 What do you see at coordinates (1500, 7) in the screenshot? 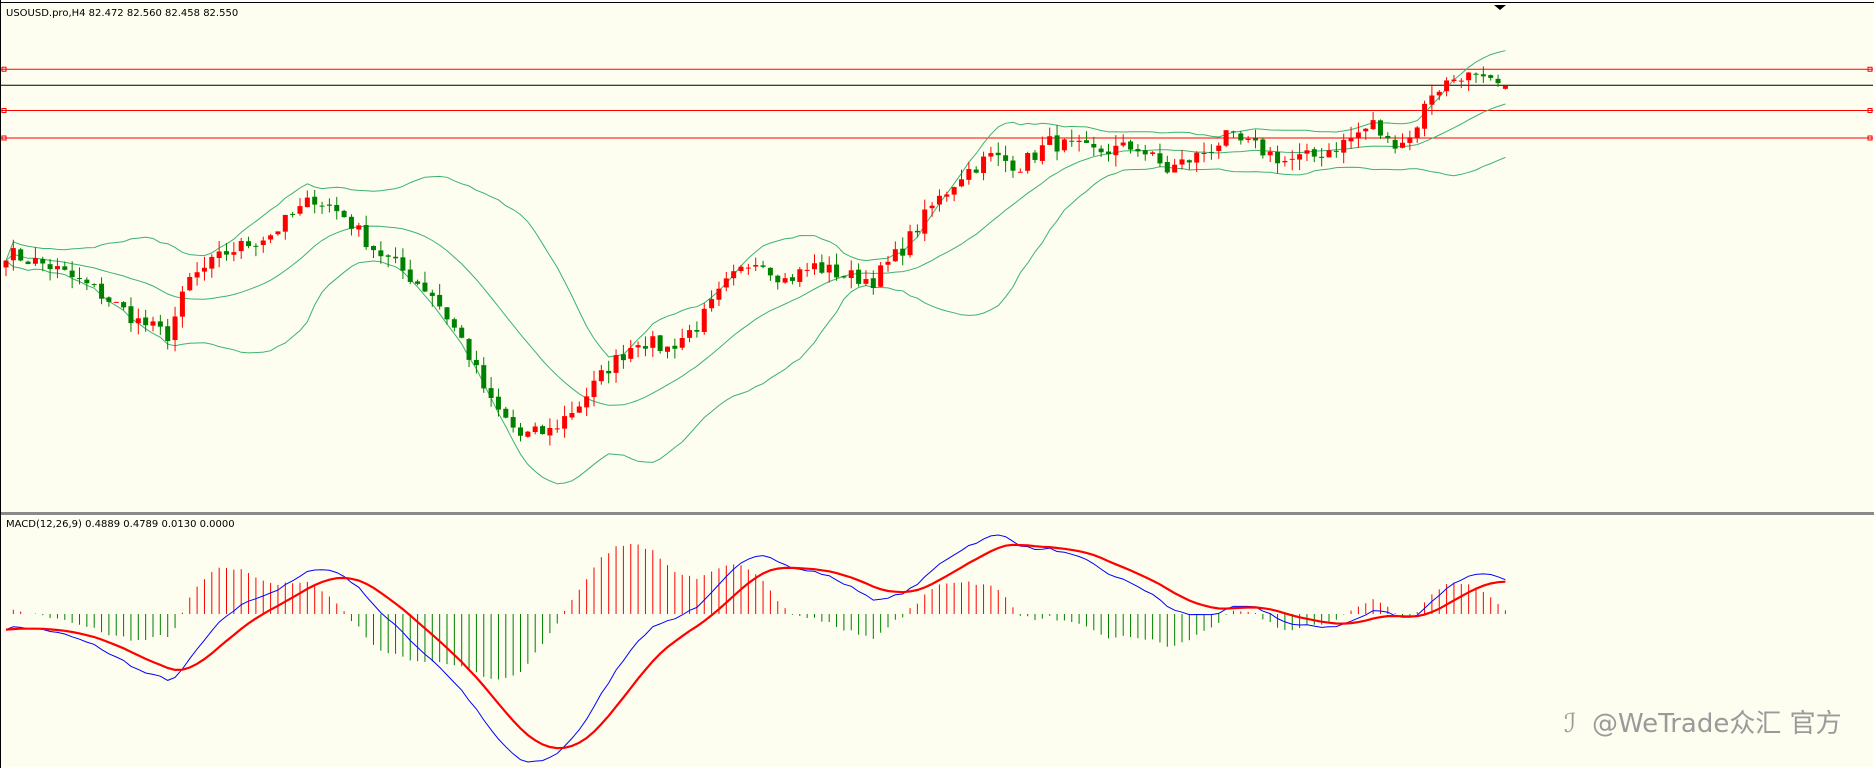
I see `shift-marker-icon` at bounding box center [1500, 7].